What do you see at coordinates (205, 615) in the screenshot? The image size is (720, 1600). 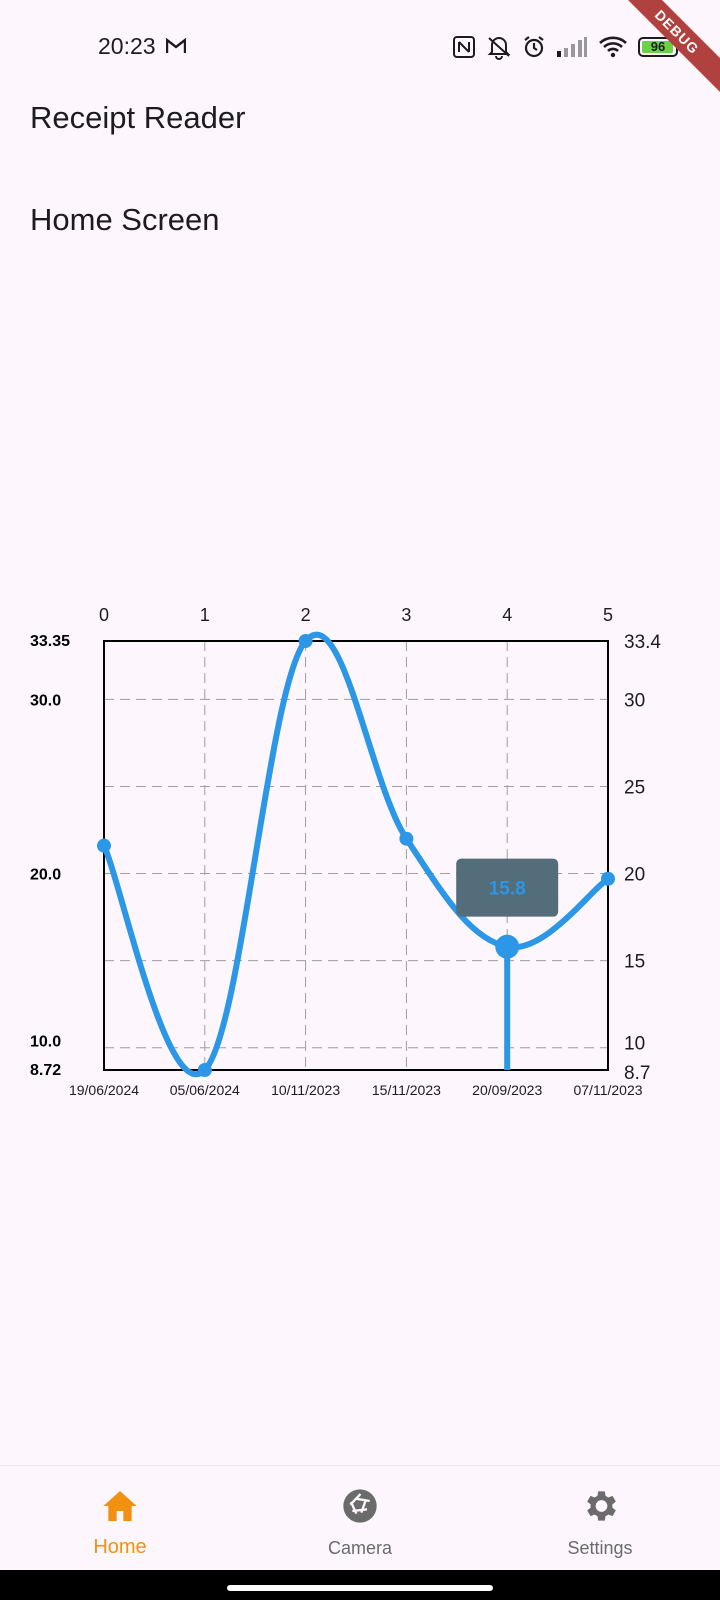 I see `x-tick-label-top: 1` at bounding box center [205, 615].